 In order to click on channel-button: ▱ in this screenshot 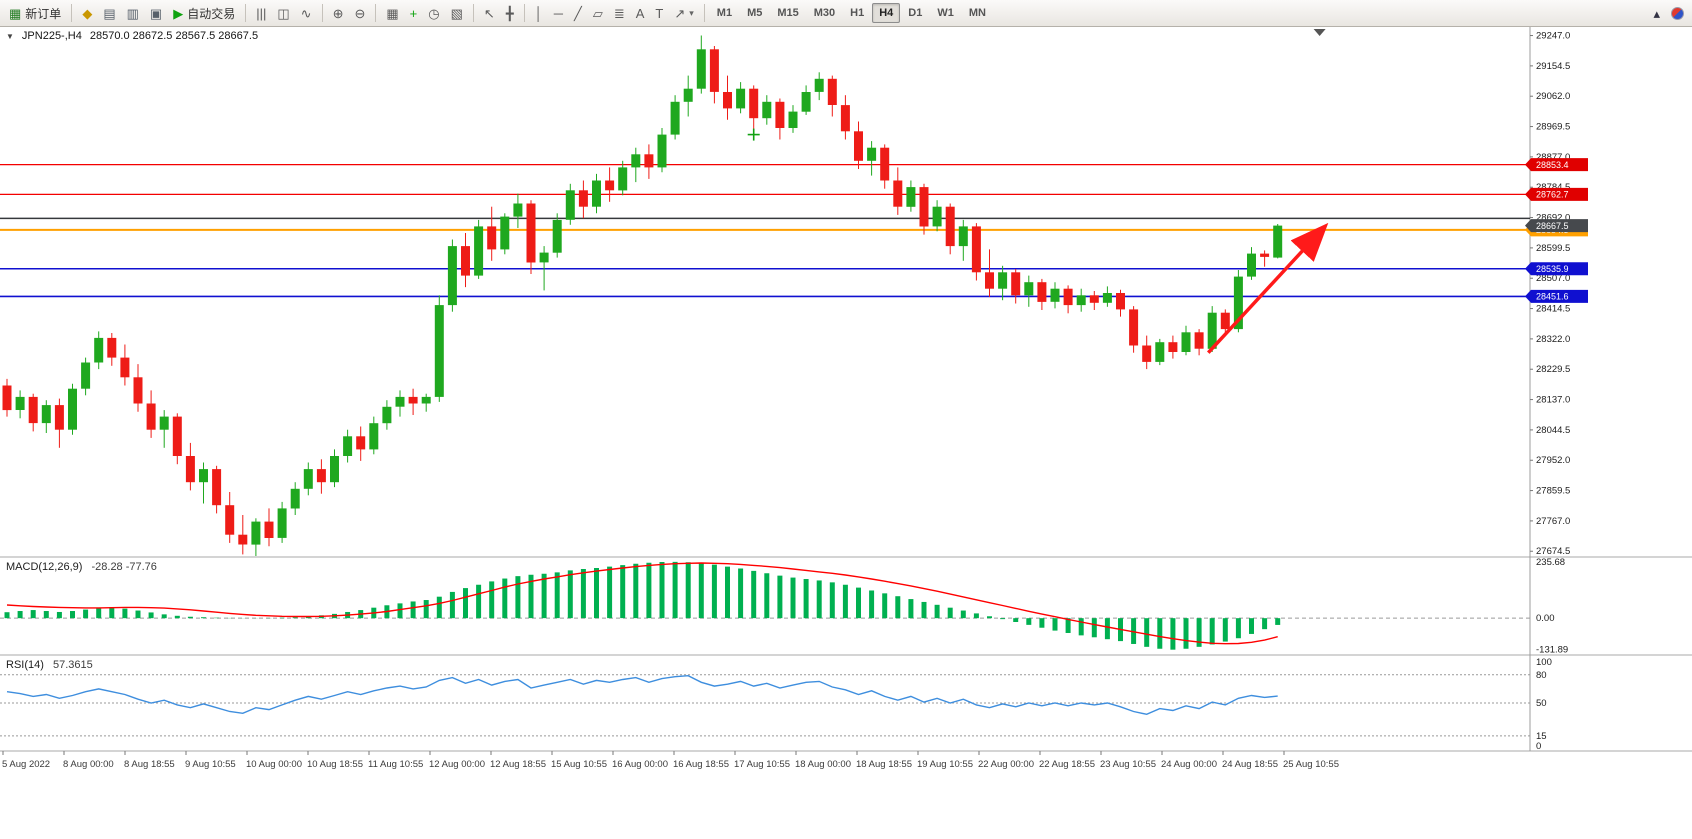, I will do `click(598, 13)`.